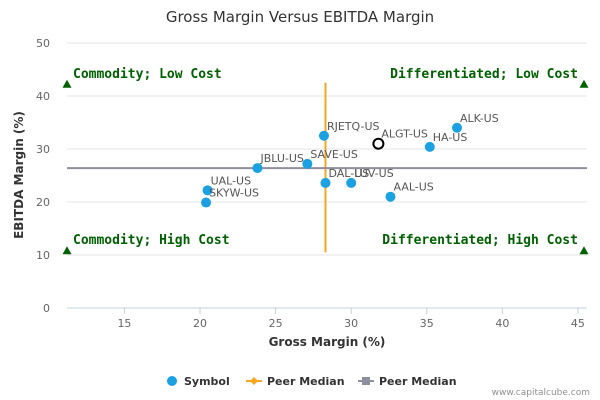 This screenshot has height=400, width=600. What do you see at coordinates (374, 173) in the screenshot?
I see `data-point-label: LUV-US` at bounding box center [374, 173].